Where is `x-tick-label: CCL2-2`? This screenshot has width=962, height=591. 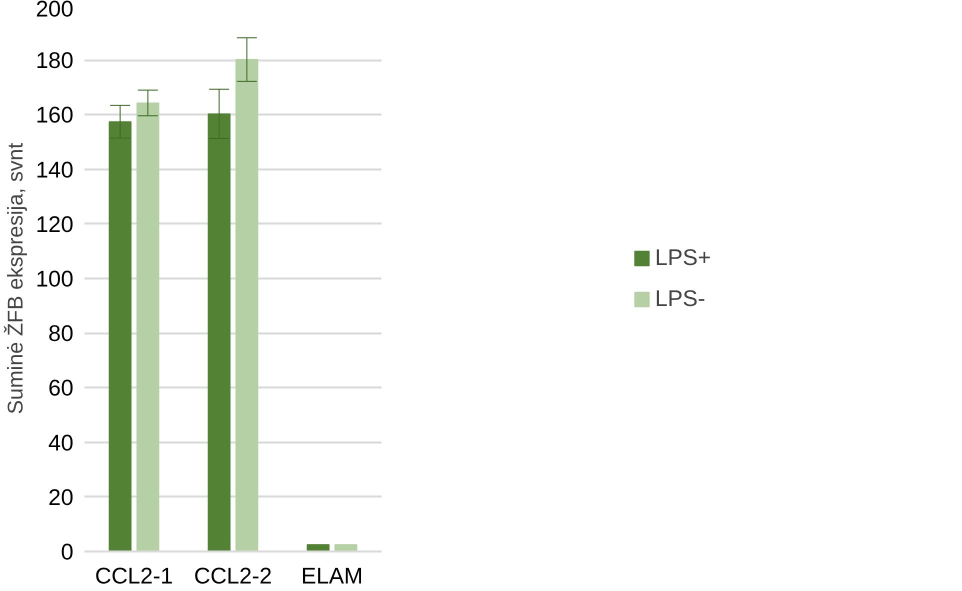 x-tick-label: CCL2-2 is located at coordinates (233, 575).